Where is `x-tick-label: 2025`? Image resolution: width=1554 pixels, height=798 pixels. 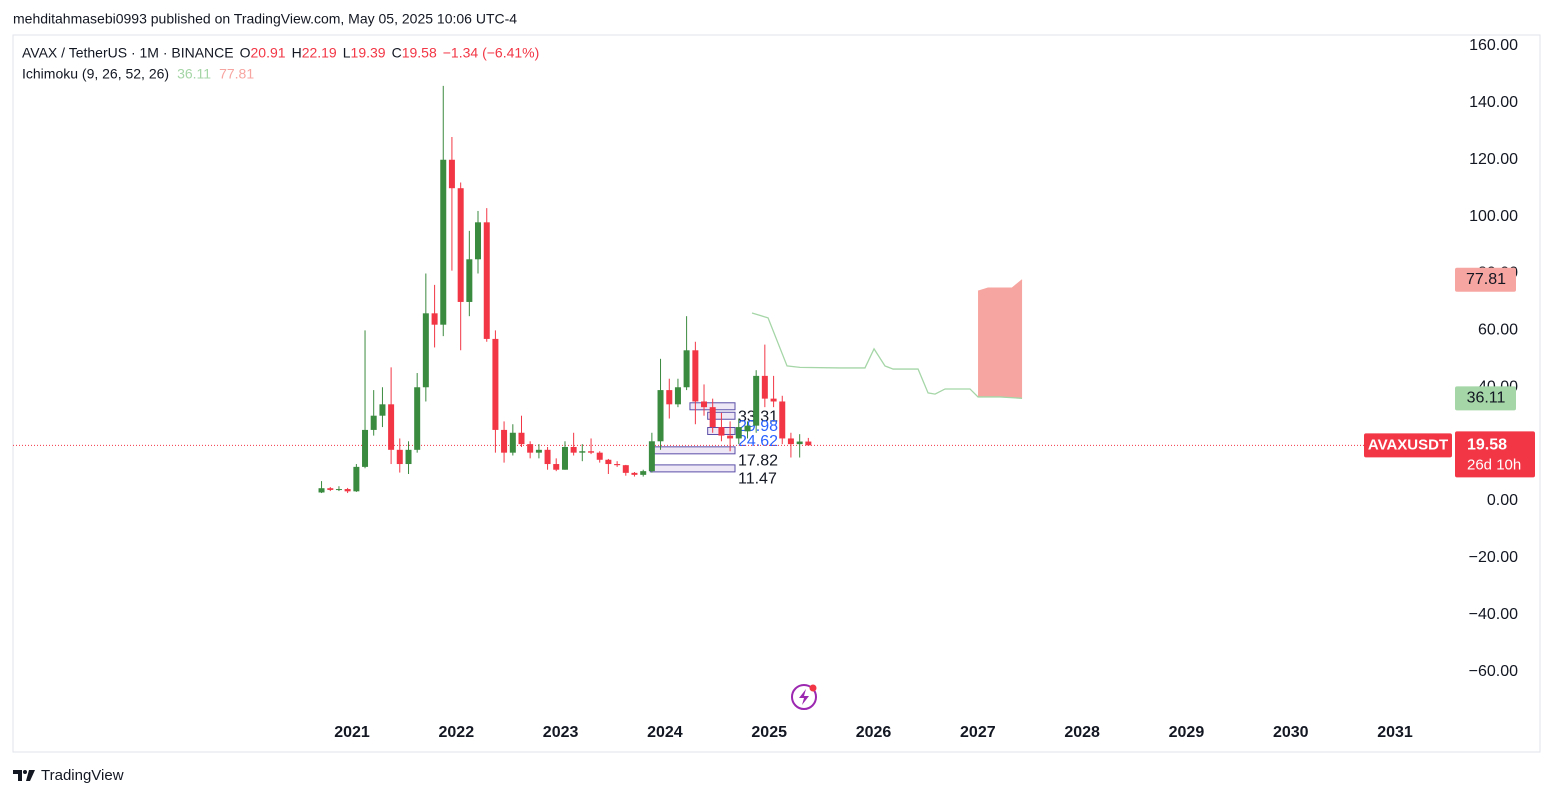 x-tick-label: 2025 is located at coordinates (769, 732).